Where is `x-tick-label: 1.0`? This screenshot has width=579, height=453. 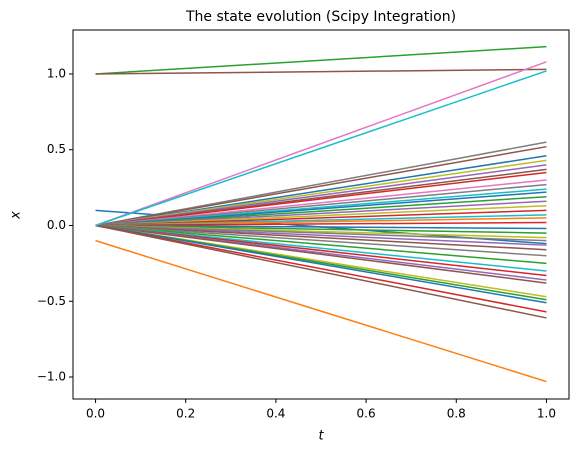
x-tick-label: 1.0 is located at coordinates (546, 414).